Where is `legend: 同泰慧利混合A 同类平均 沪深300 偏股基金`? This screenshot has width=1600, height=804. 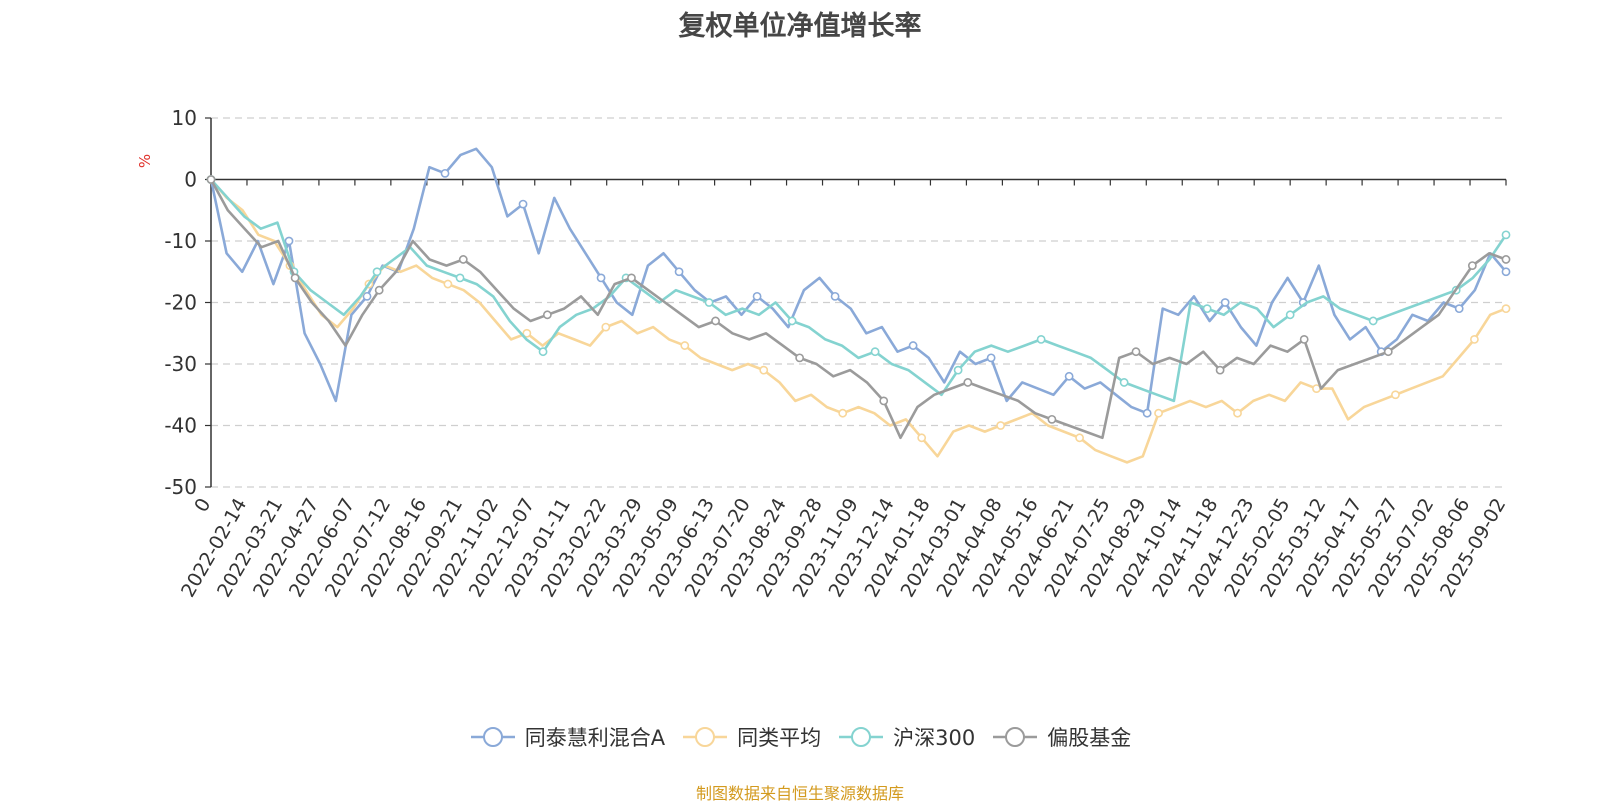 legend: 同泰慧利混合A 同类平均 沪深300 偏股基金 is located at coordinates (800, 738).